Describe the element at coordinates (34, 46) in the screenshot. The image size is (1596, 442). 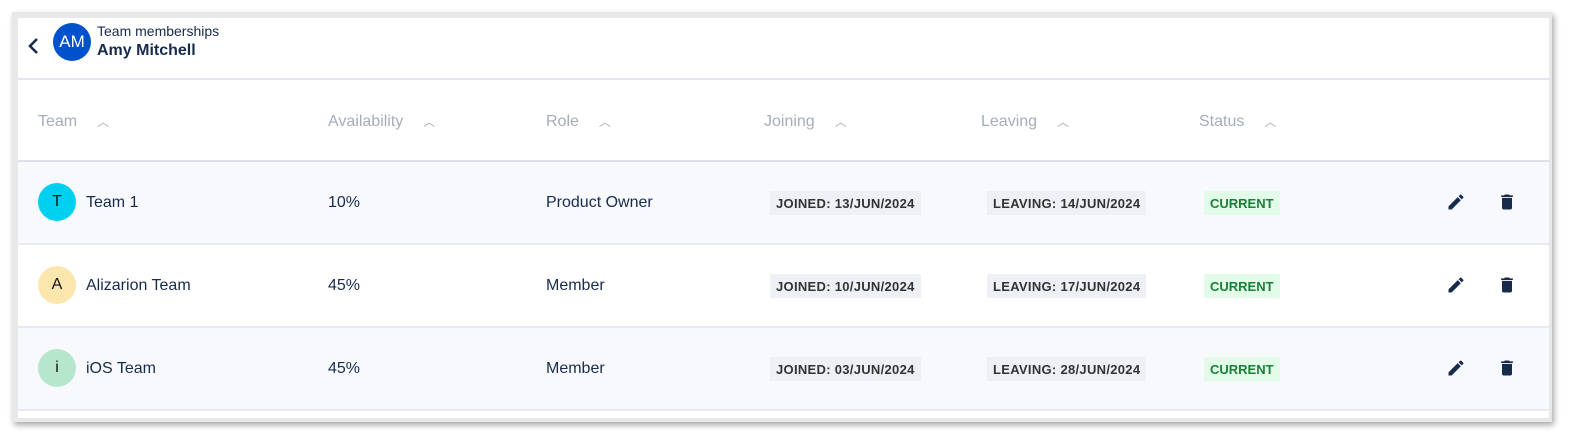
I see `chevron-left-icon` at that location.